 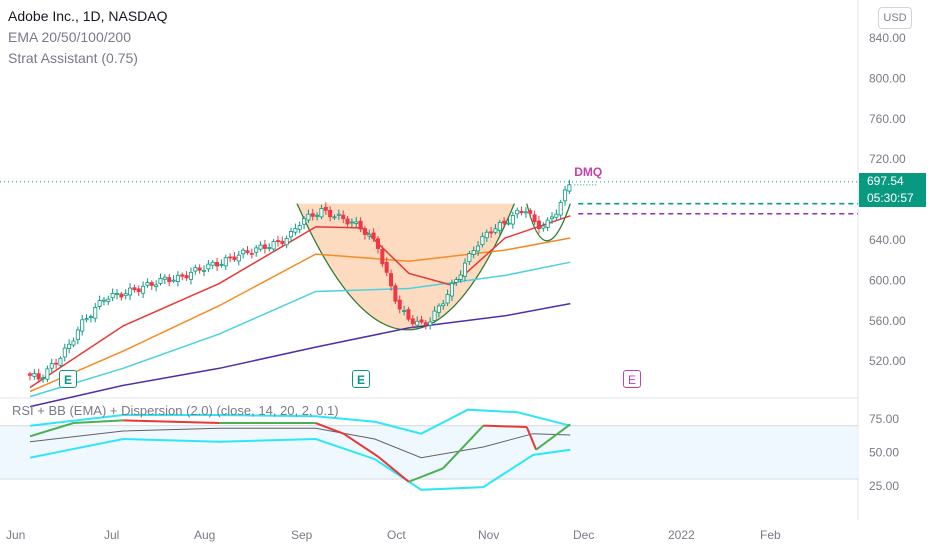 What do you see at coordinates (887, 78) in the screenshot?
I see `y-tick-label: 800.00` at bounding box center [887, 78].